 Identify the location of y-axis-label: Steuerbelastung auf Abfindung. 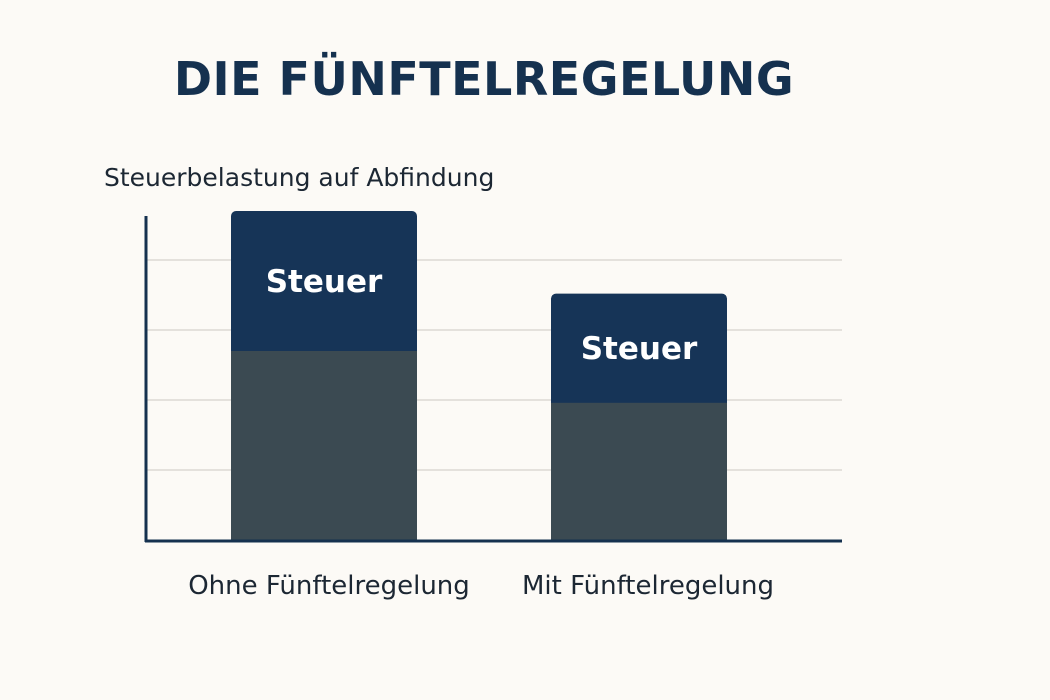
(299, 177).